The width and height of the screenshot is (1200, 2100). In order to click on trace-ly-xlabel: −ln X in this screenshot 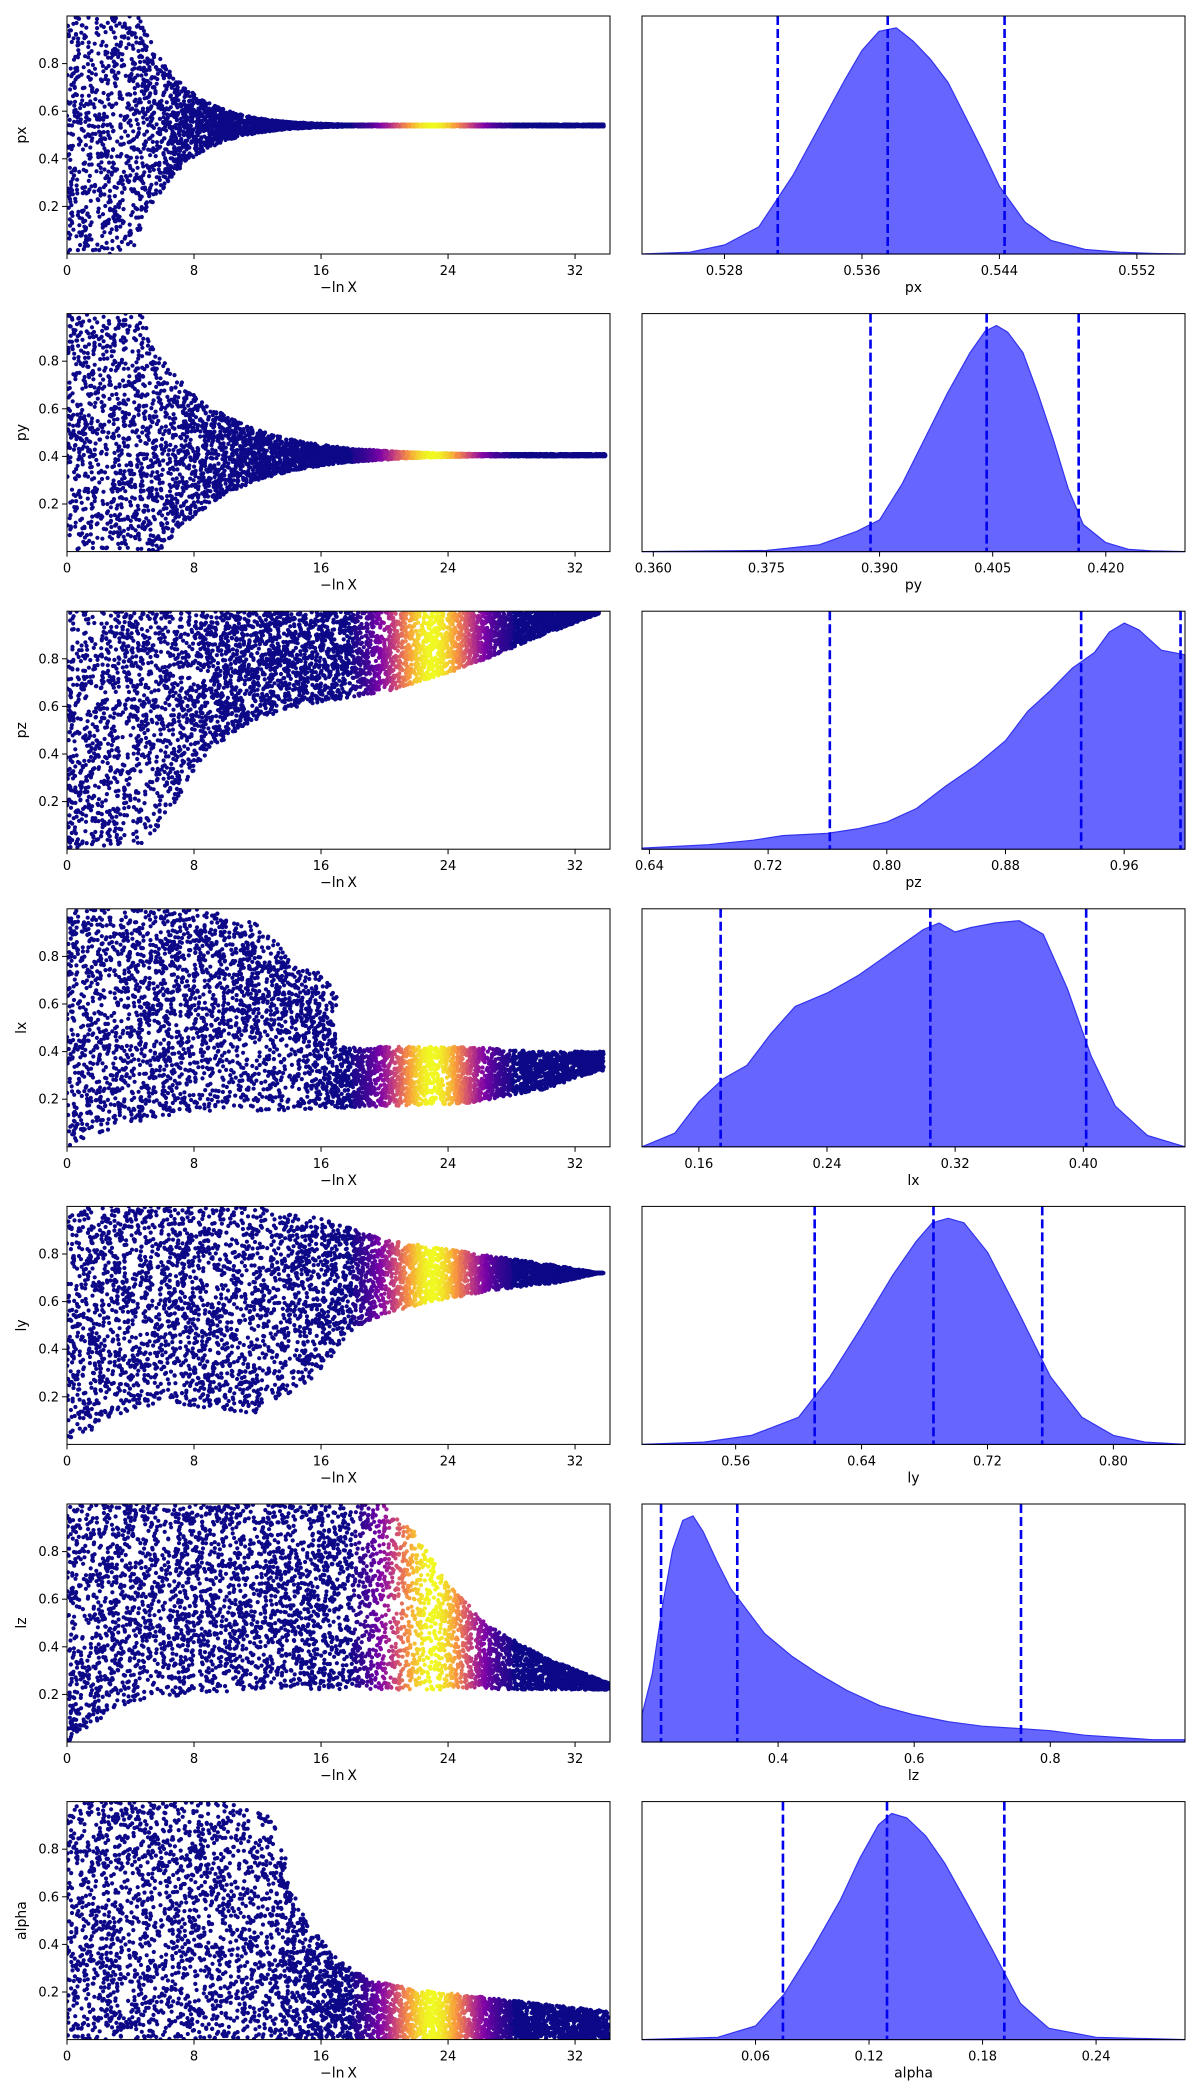, I will do `click(338, 1478)`.